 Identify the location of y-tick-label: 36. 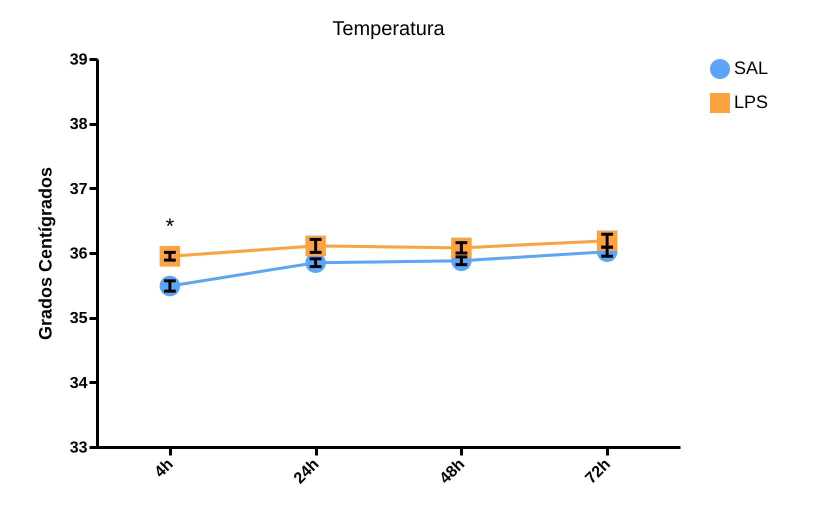
(79, 254).